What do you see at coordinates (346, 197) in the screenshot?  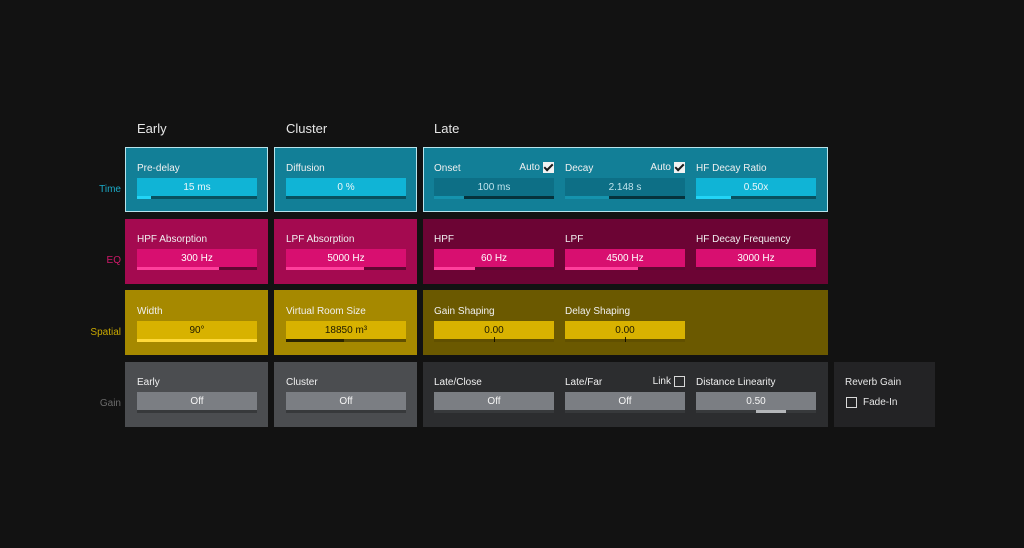 I see `diffusion-track` at bounding box center [346, 197].